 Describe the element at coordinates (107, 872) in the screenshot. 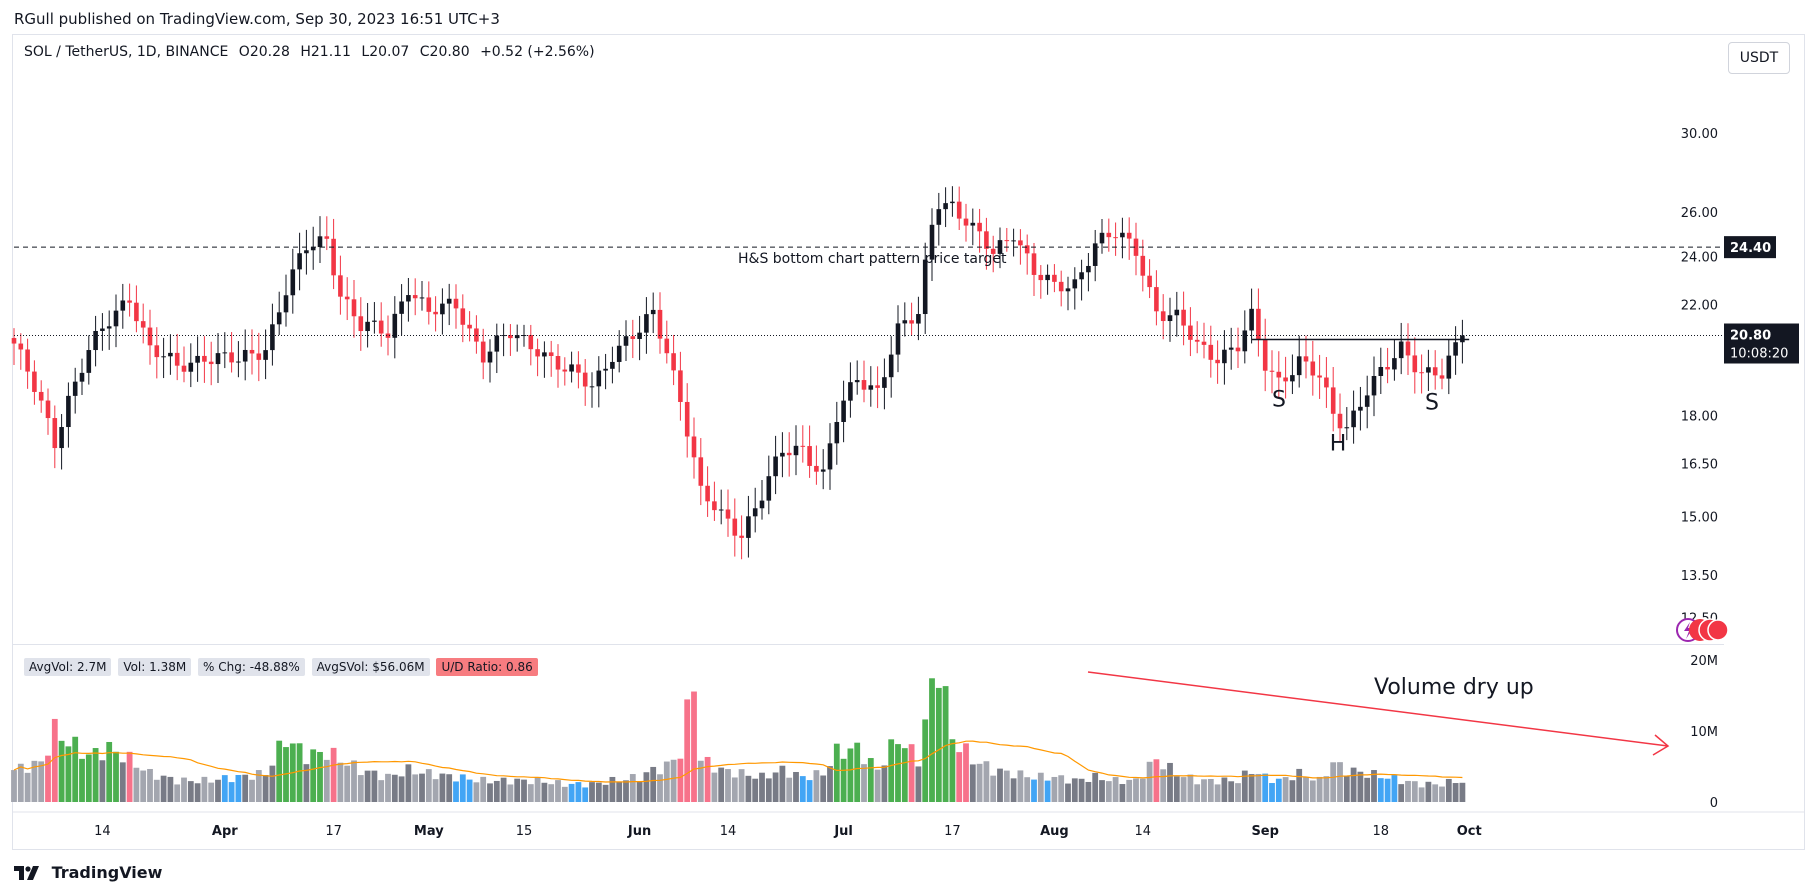

I see `footer-brand: TradingView` at that location.